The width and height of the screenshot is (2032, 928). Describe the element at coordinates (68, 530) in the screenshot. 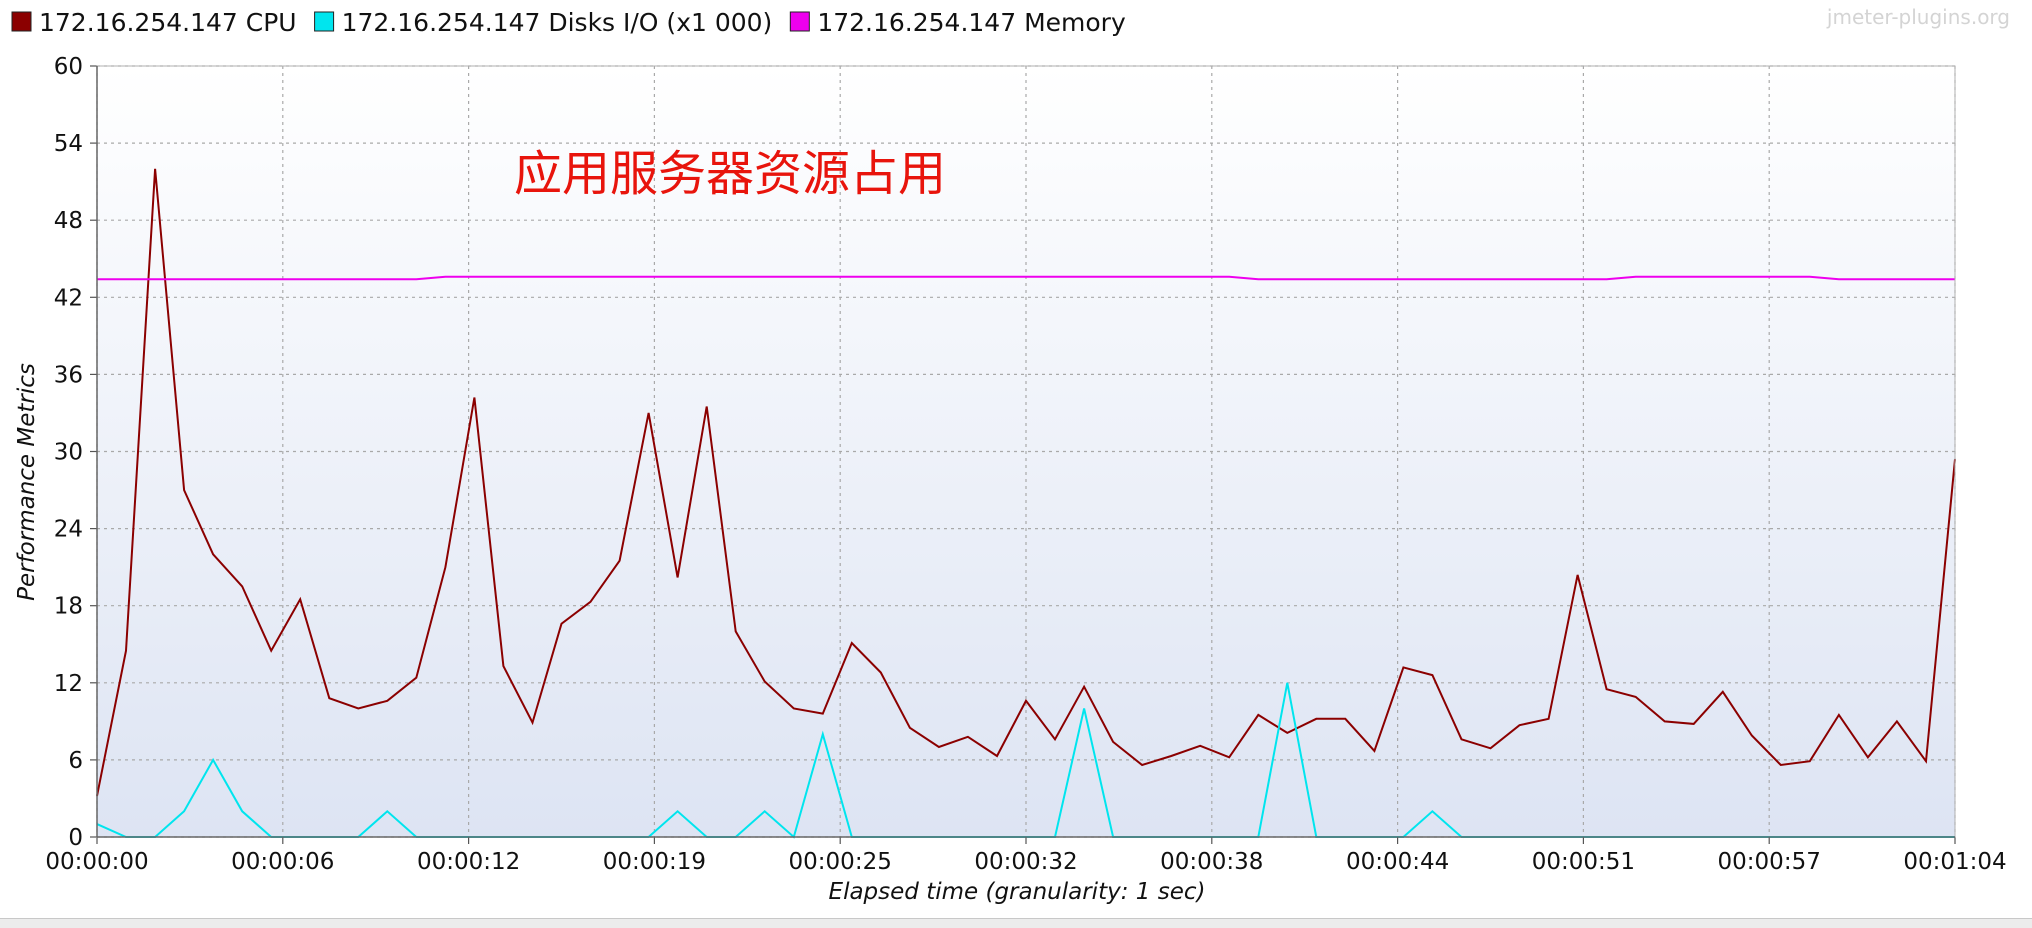

I see `y-tick-label: 24` at that location.